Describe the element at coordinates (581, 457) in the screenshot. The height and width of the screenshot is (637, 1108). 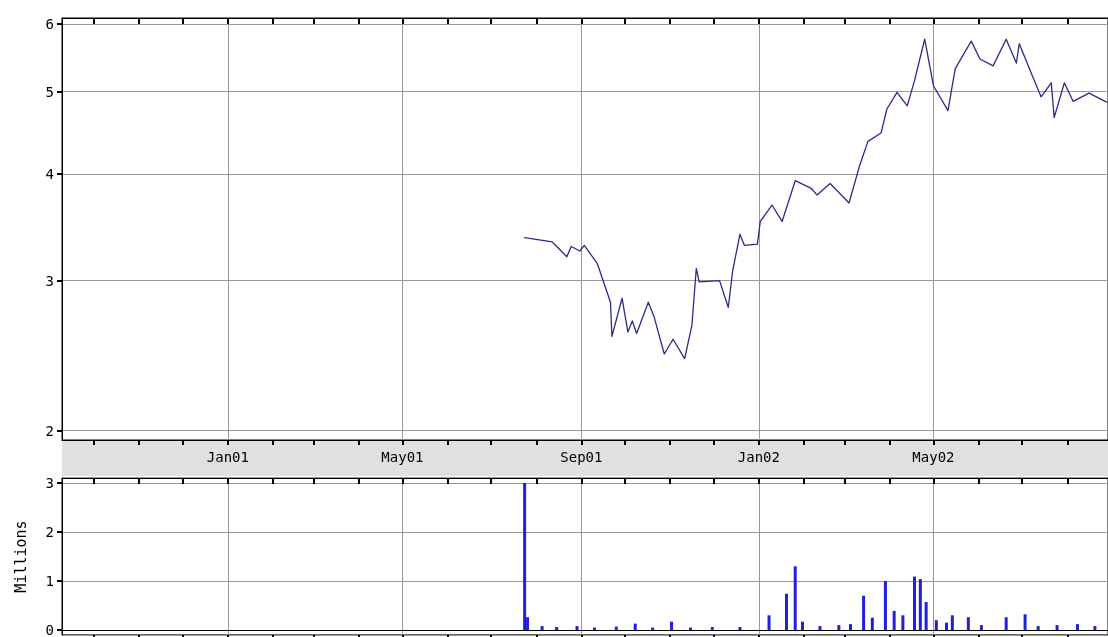
I see `x-tick-label: Sep01` at that location.